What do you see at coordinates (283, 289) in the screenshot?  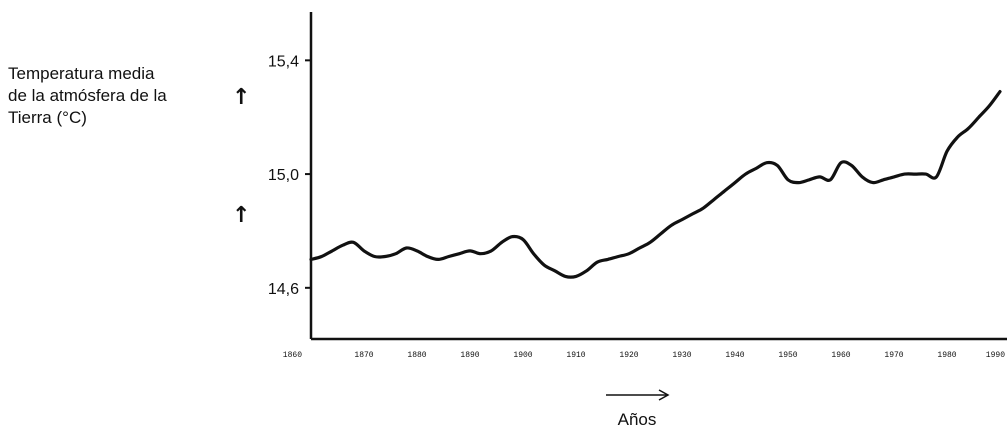 I see `y-tick-label: 14,6` at bounding box center [283, 289].